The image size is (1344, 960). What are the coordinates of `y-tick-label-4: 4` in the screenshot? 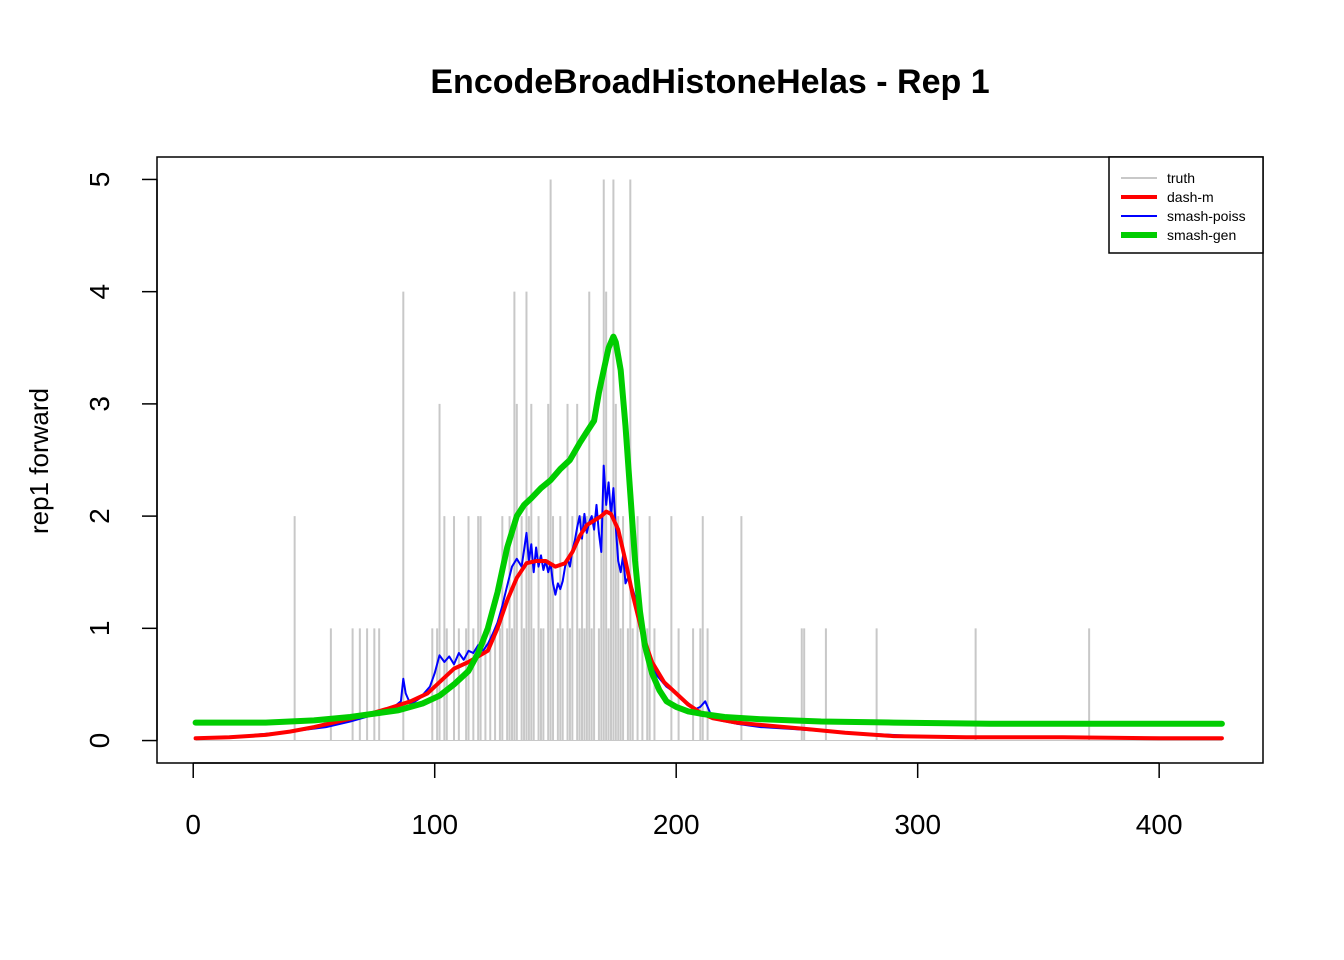 It's located at (99, 292).